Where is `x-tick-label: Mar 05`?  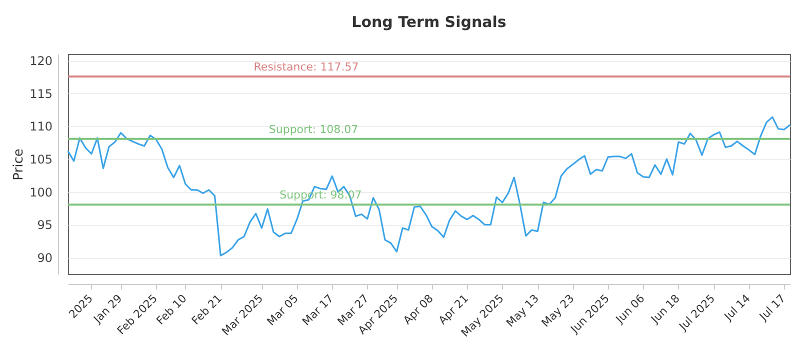 x-tick-label: Mar 05 is located at coordinates (282, 310).